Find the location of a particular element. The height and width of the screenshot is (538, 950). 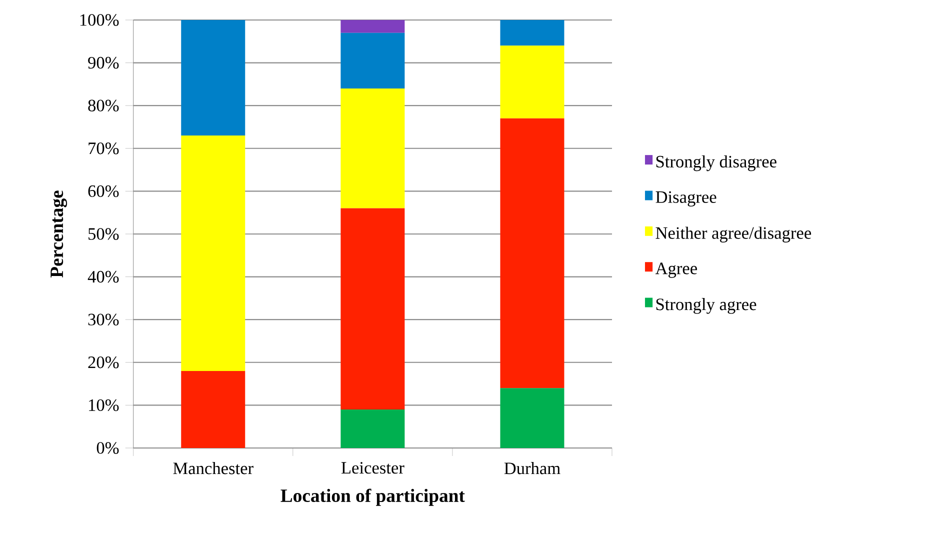

y-tick-label: 100% is located at coordinates (99, 20).